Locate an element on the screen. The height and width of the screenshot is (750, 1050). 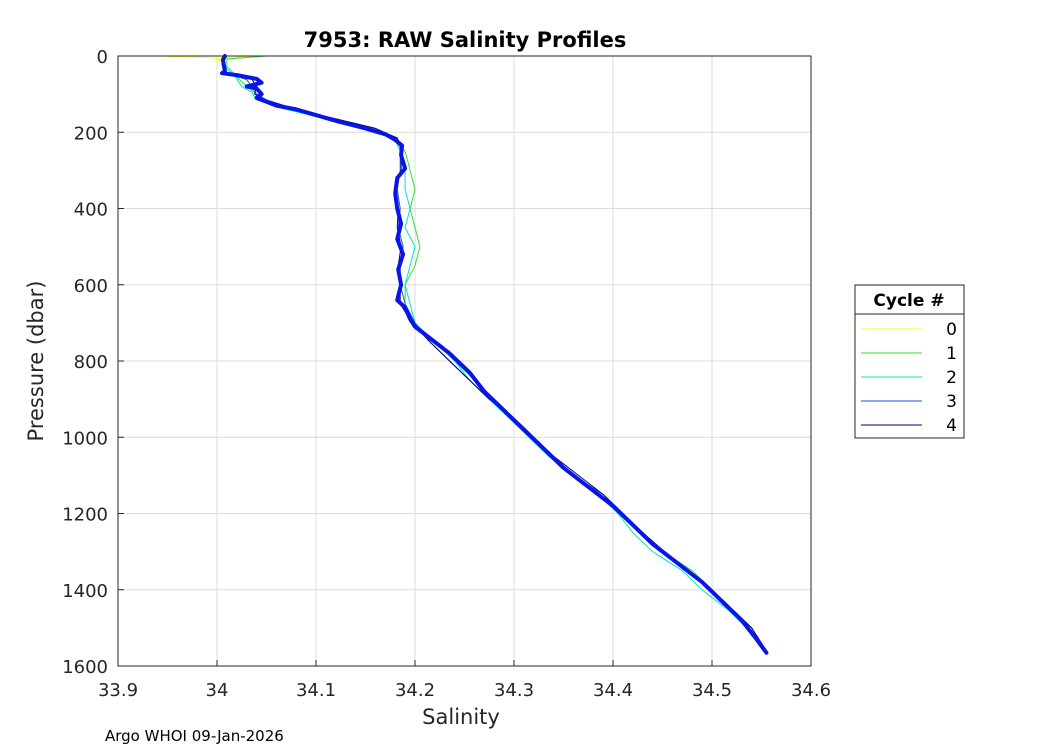
y-tick-label: 1400 is located at coordinates (85, 591).